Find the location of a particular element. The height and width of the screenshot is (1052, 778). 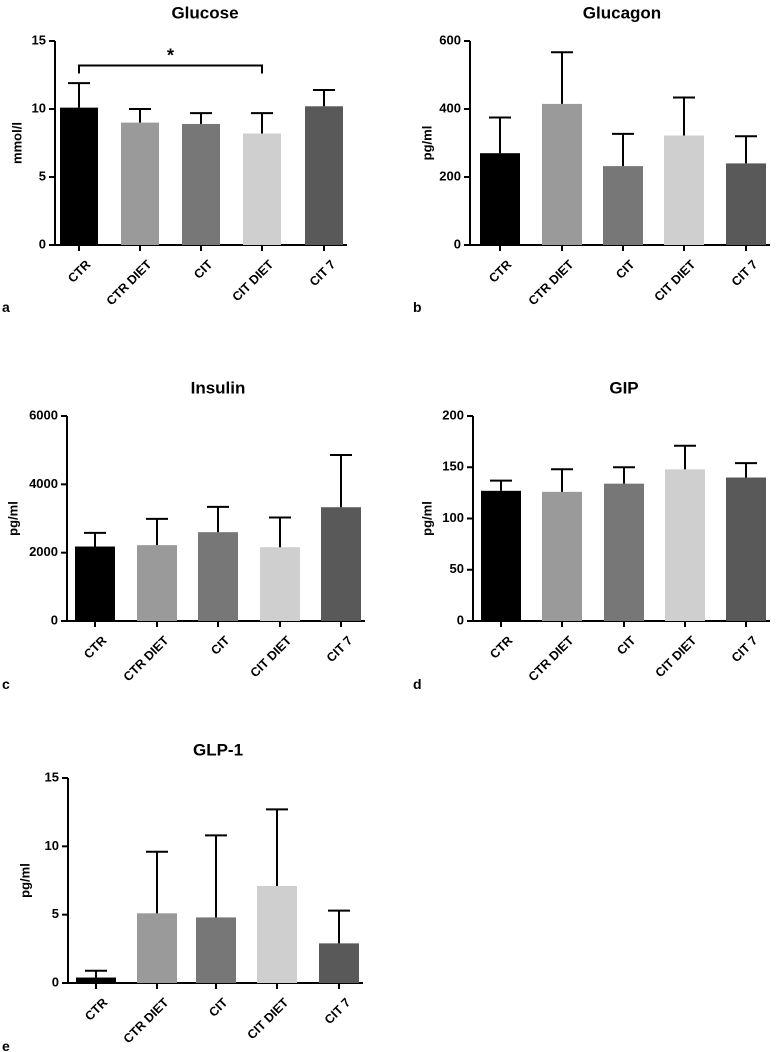

panel-label: a is located at coordinates (6, 307).